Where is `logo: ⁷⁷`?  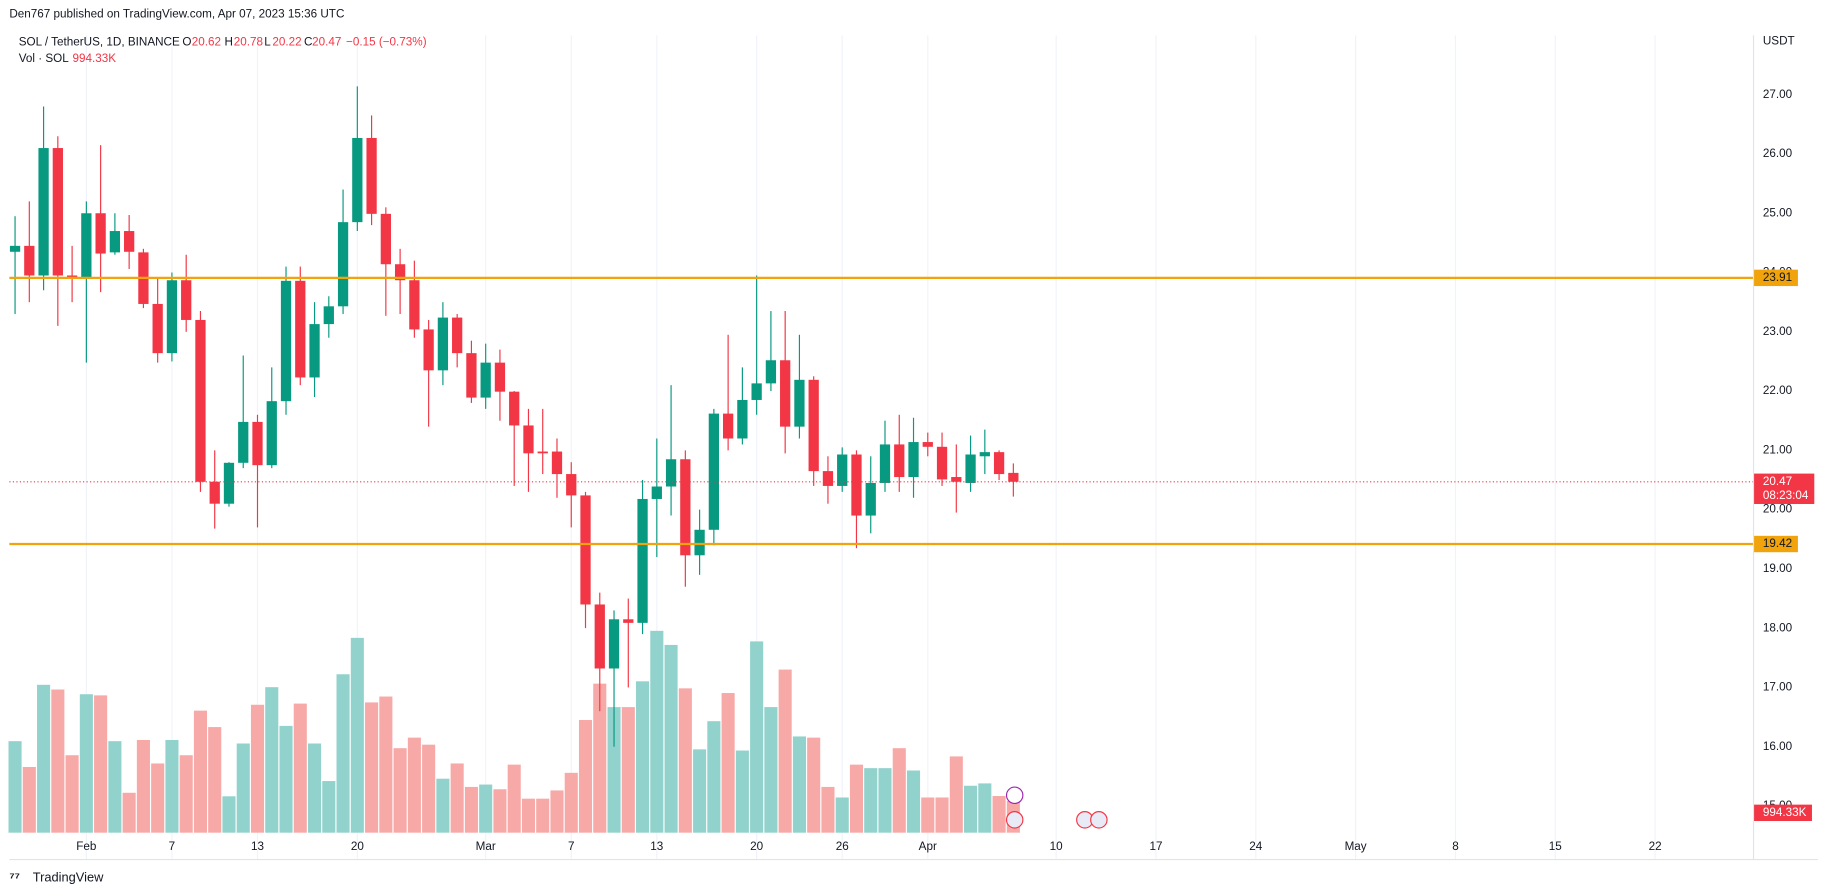
logo: ⁷⁷ is located at coordinates (14, 877).